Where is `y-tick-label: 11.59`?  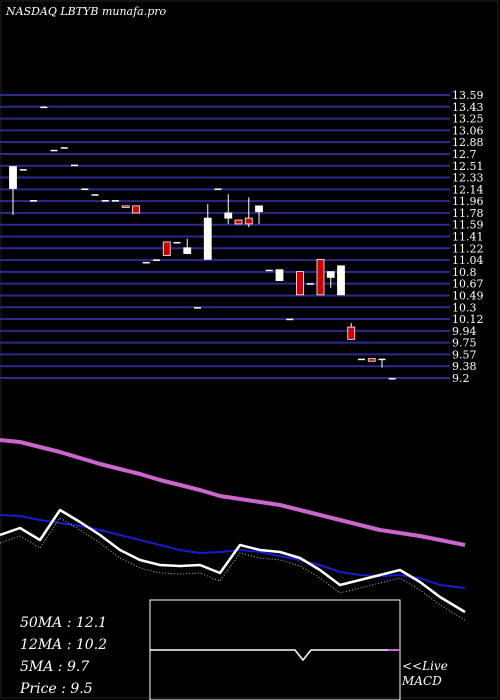
y-tick-label: 11.59 is located at coordinates (468, 225).